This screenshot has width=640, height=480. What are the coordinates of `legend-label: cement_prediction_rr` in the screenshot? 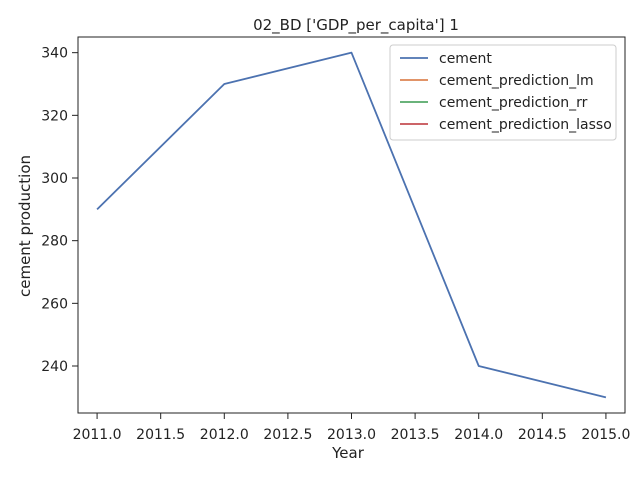 It's located at (513, 103).